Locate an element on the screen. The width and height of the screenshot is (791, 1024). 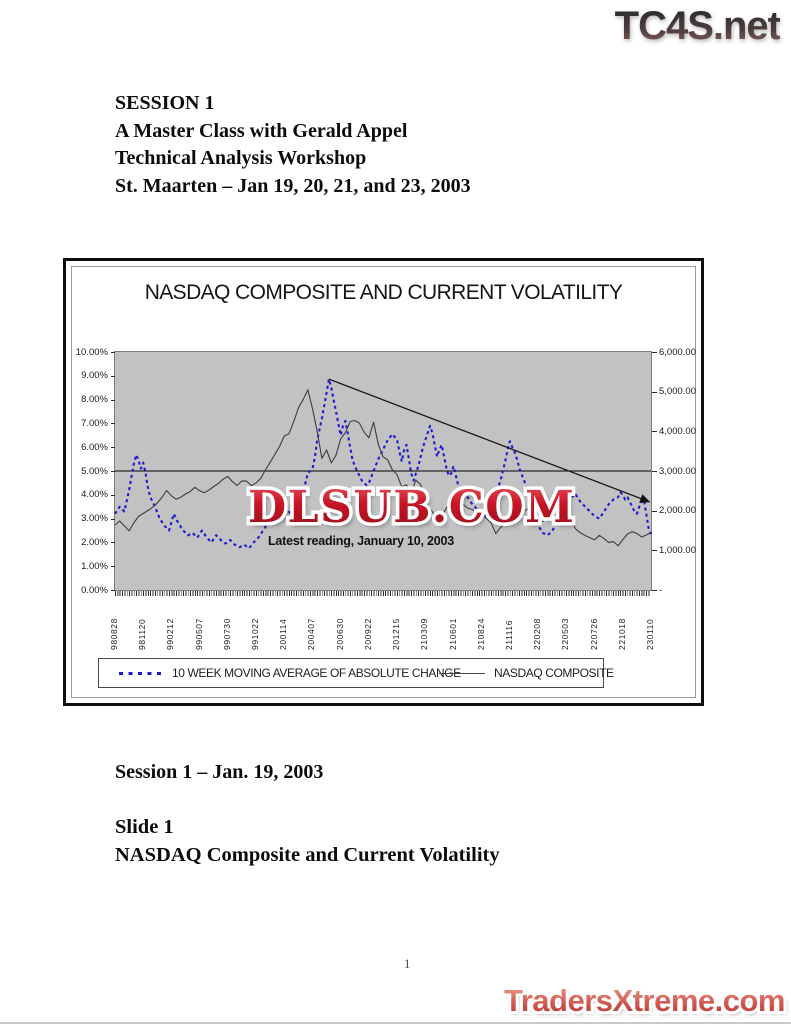
dlsub-watermark-text: DLSUB.COM is located at coordinates (412, 507).